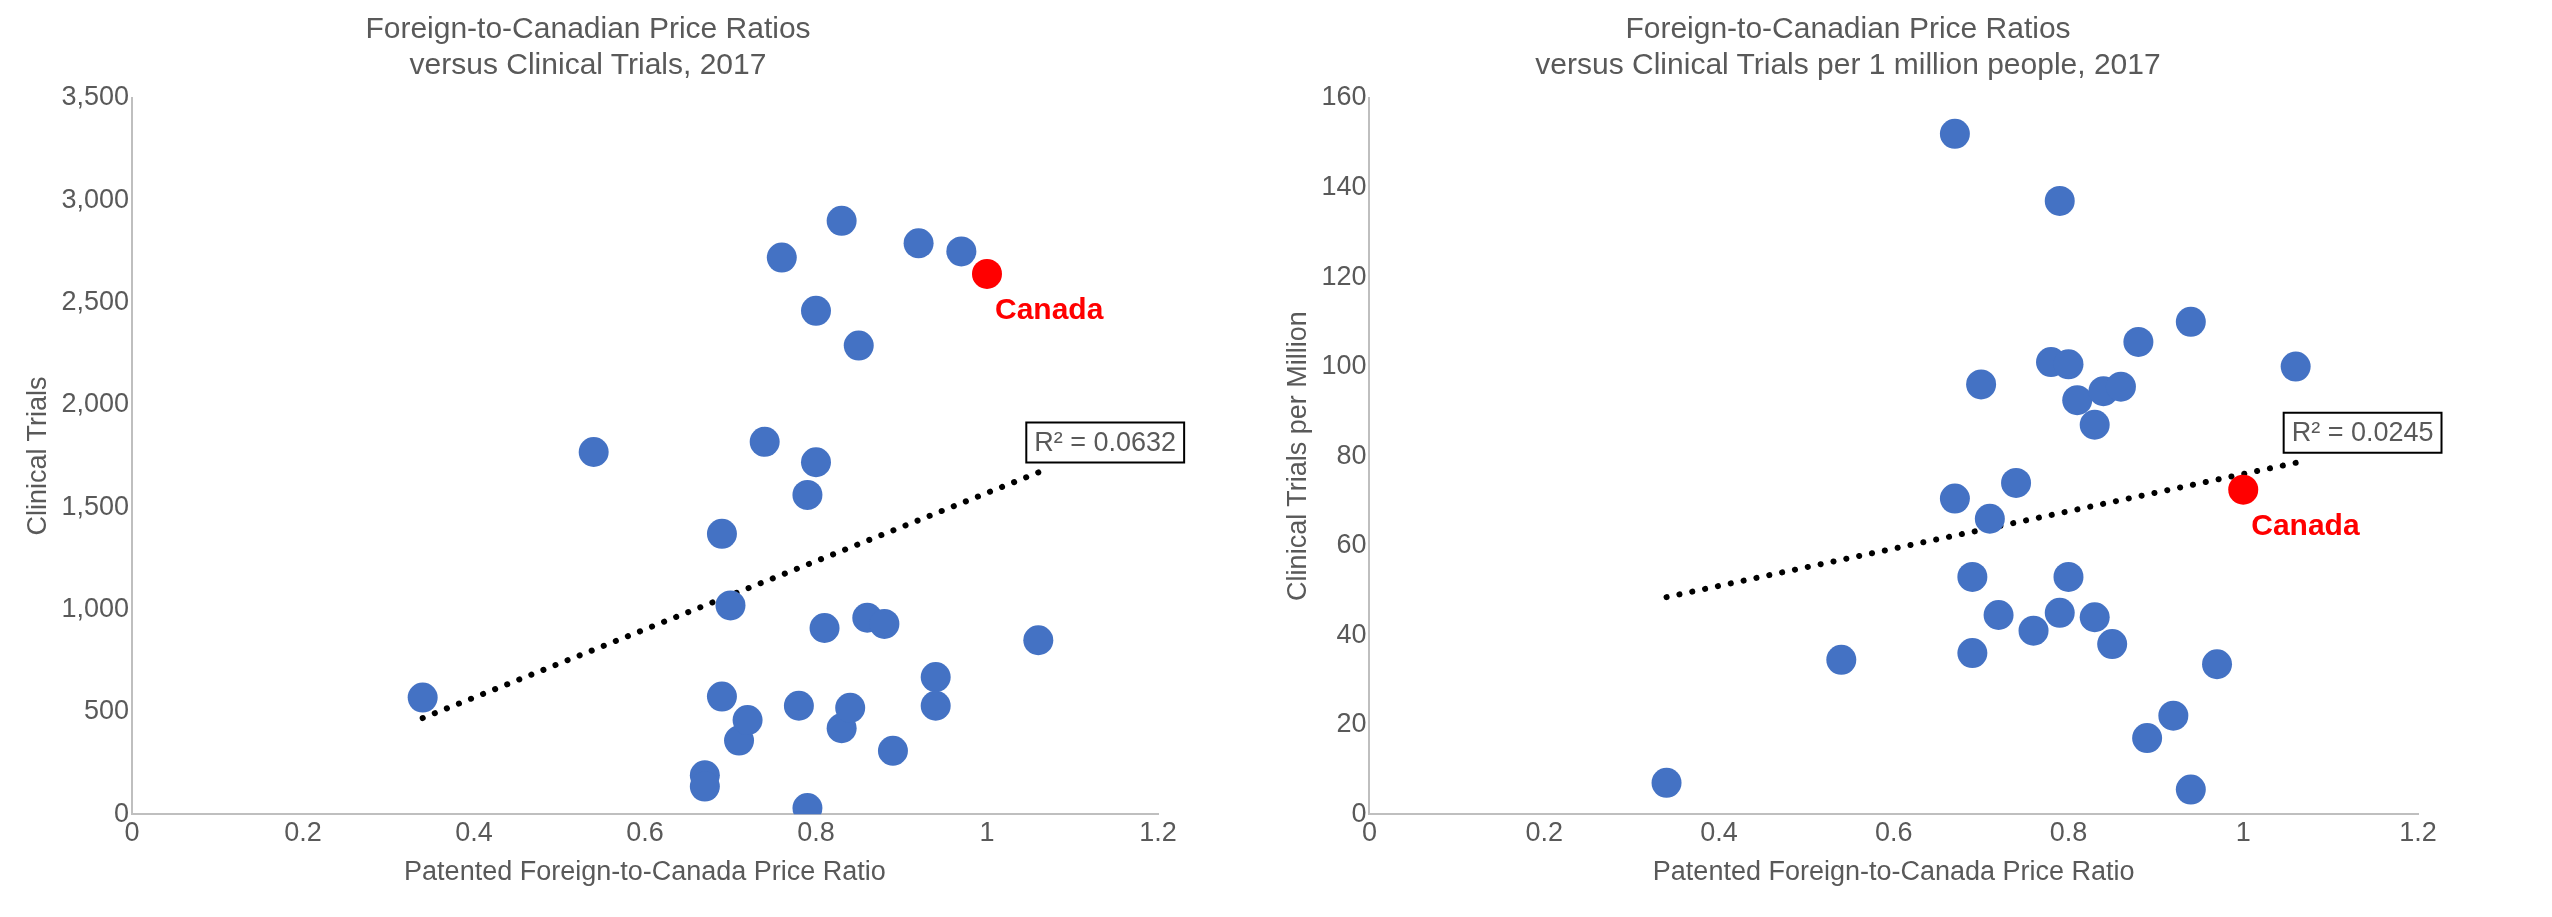 The width and height of the screenshot is (2552, 917). Describe the element at coordinates (1848, 46) in the screenshot. I see `chart-title: Foreign-to-Canadian Price Ratios versus Clinical Trials per 1 million people, 2017` at that location.